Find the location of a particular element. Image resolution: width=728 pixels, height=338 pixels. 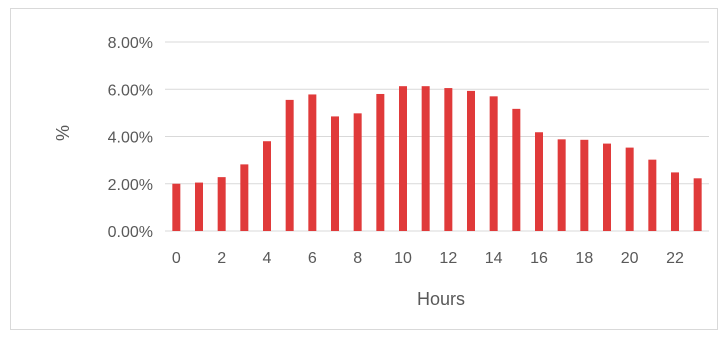

x-tick-label: 22 is located at coordinates (675, 258).